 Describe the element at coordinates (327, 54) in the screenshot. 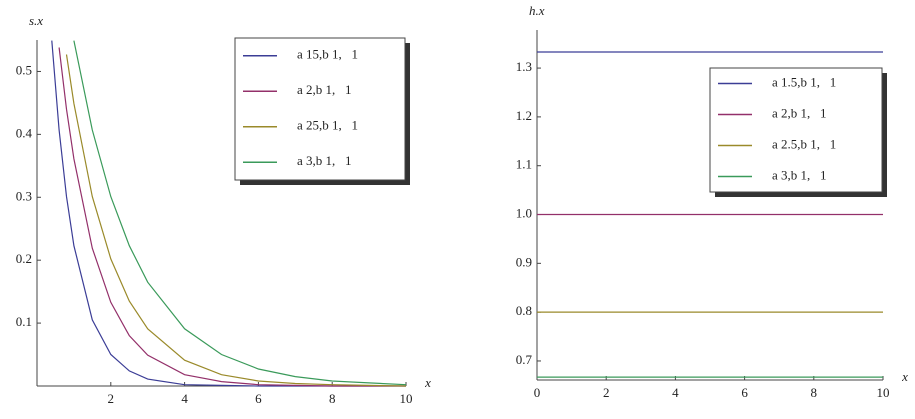

I see `legend-label: a 15,b 1, 1` at that location.